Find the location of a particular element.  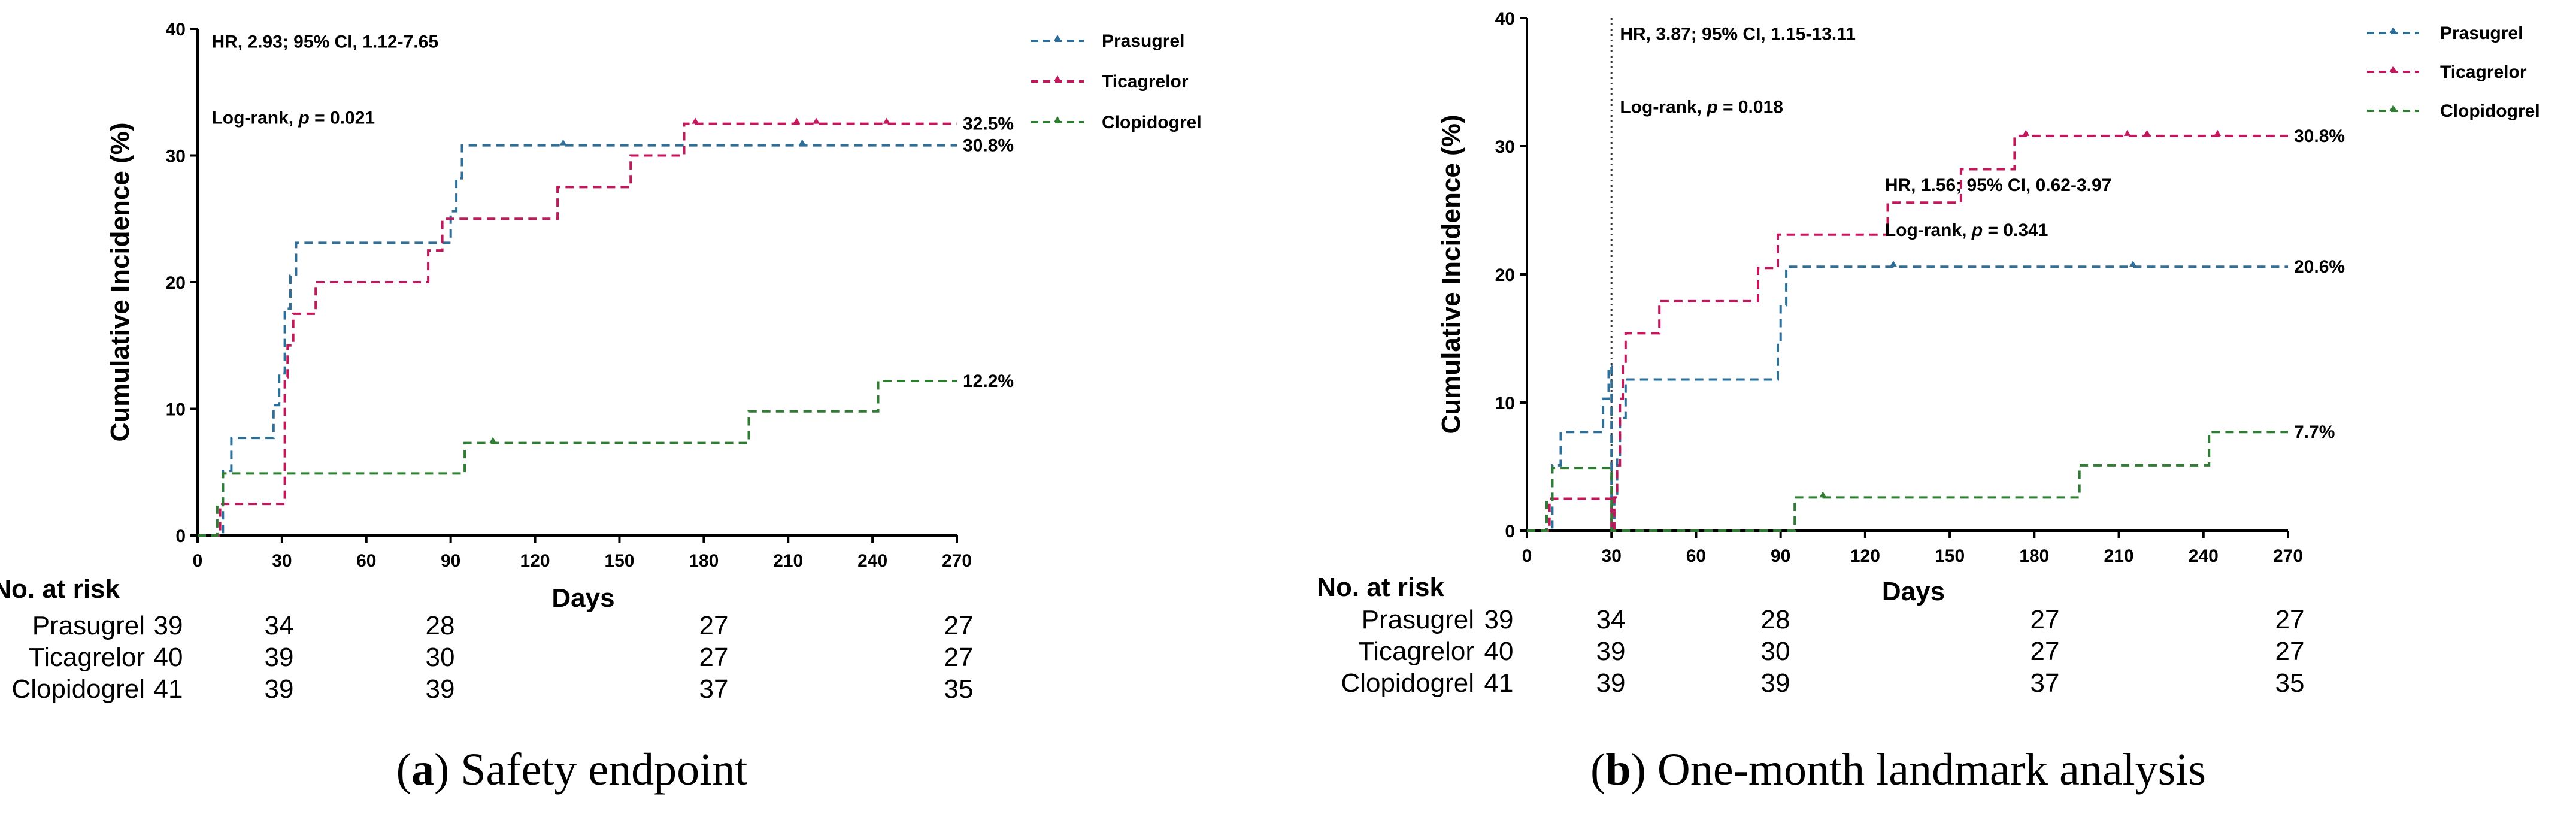

end-label-prasugrel: 30.8% is located at coordinates (988, 146).